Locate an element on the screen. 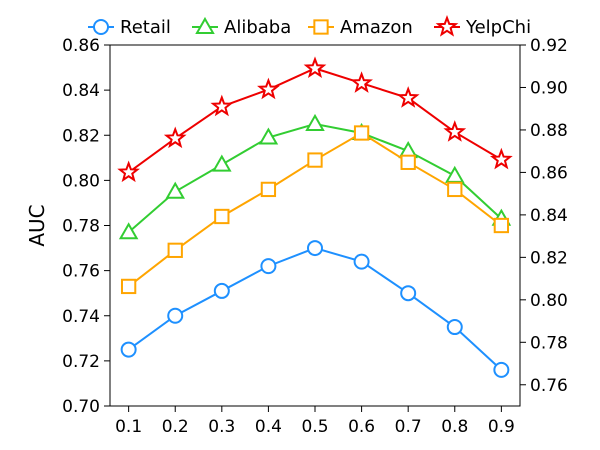  y-right-tick-label: 0.76 is located at coordinates (549, 386).